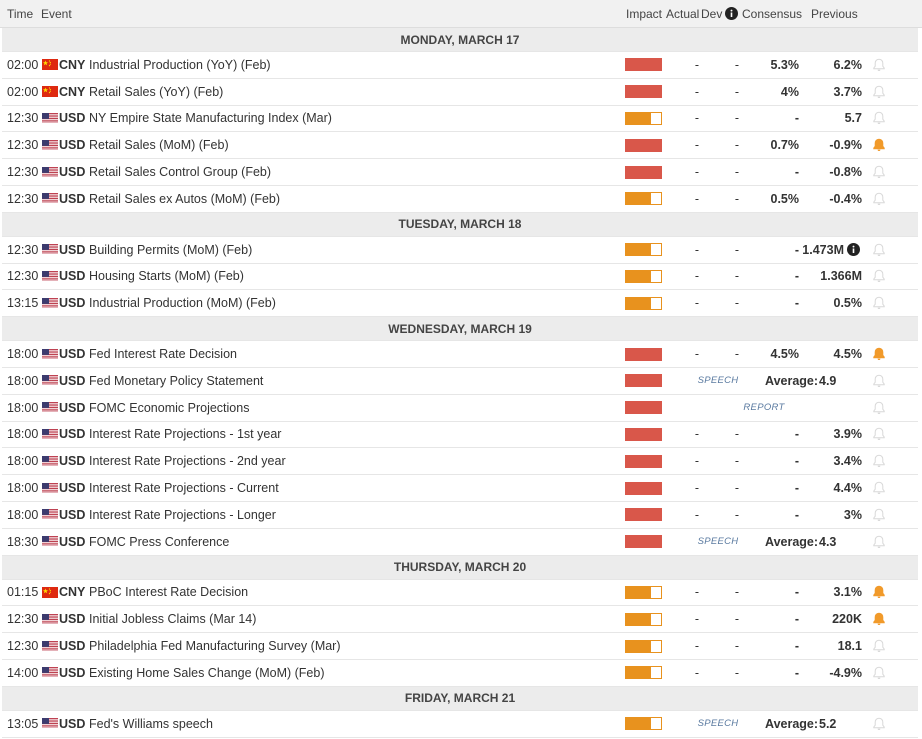  Describe the element at coordinates (169, 592) in the screenshot. I see `event-name: PBoC Interest Rate Decision` at that location.